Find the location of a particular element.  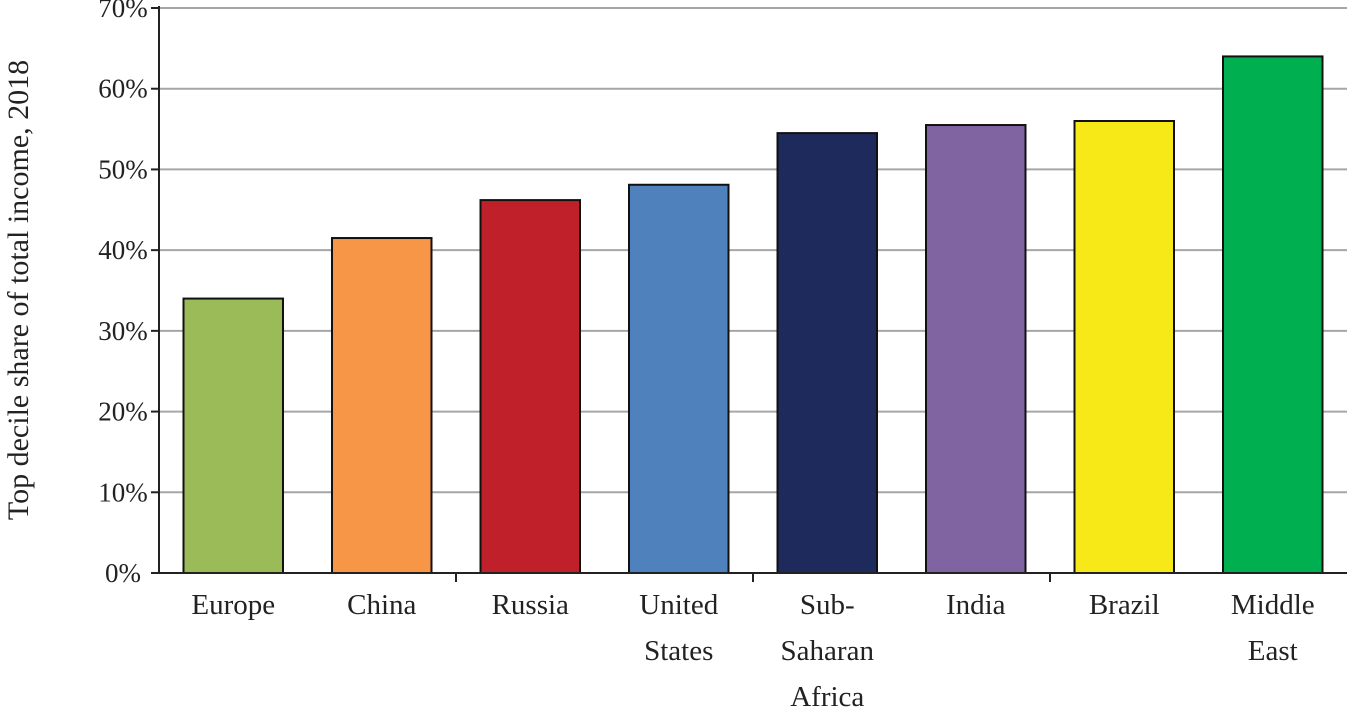

y-tick-label: 10% is located at coordinates (123, 492).